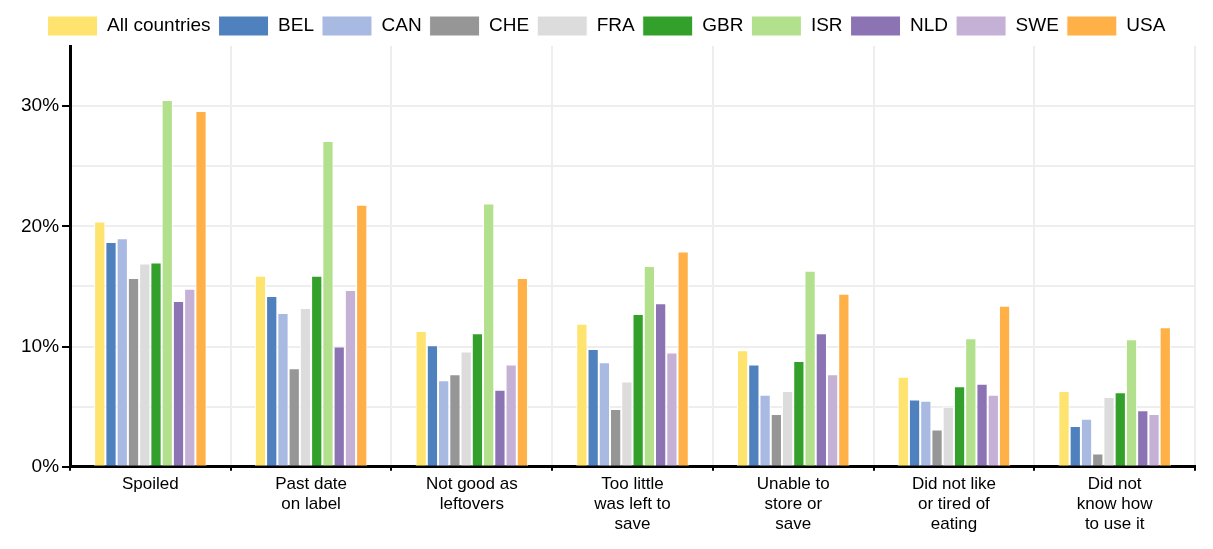  I want to click on x-tick-label: Did not like or tired of eating, so click(953, 503).